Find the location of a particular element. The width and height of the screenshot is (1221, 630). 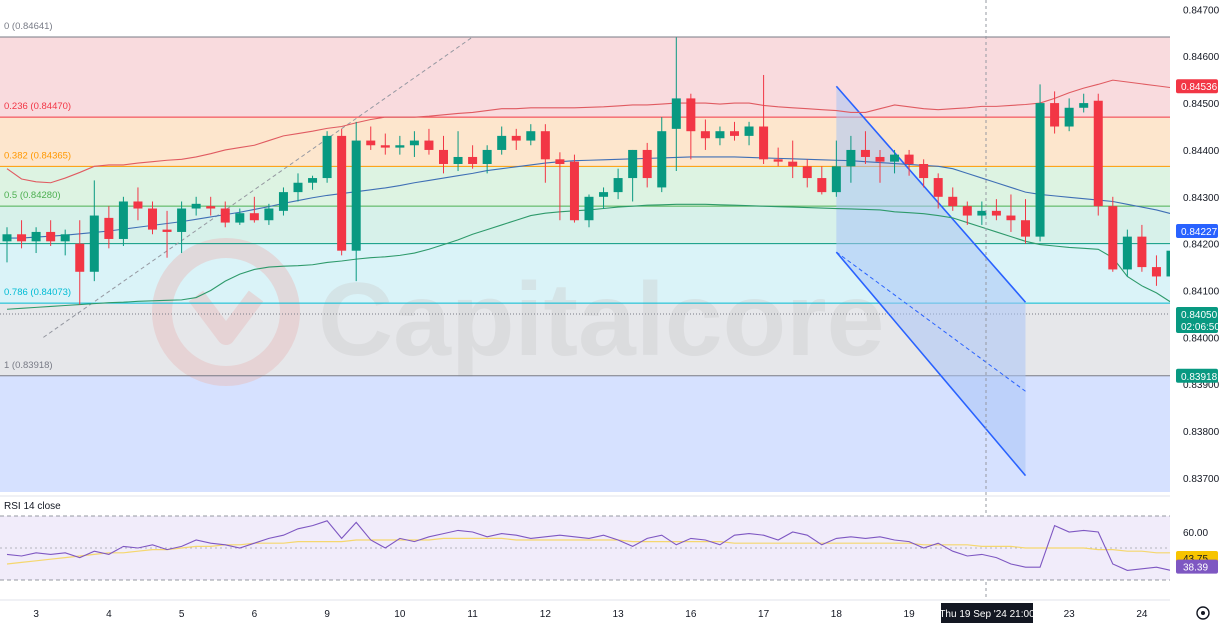

time-tick-label: 5 is located at coordinates (182, 614).